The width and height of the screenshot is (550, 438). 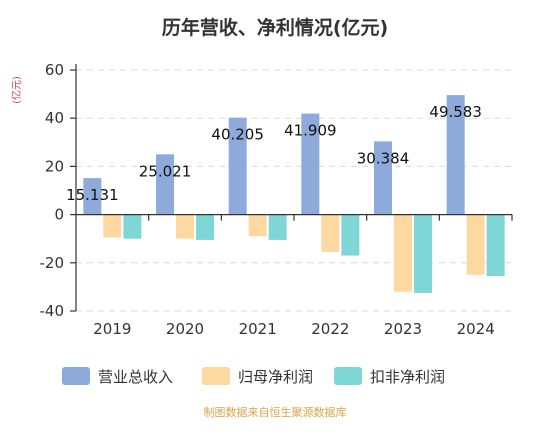 I want to click on legend: 营业总收入 归母净利润 扣非净利润, so click(x=253, y=376).